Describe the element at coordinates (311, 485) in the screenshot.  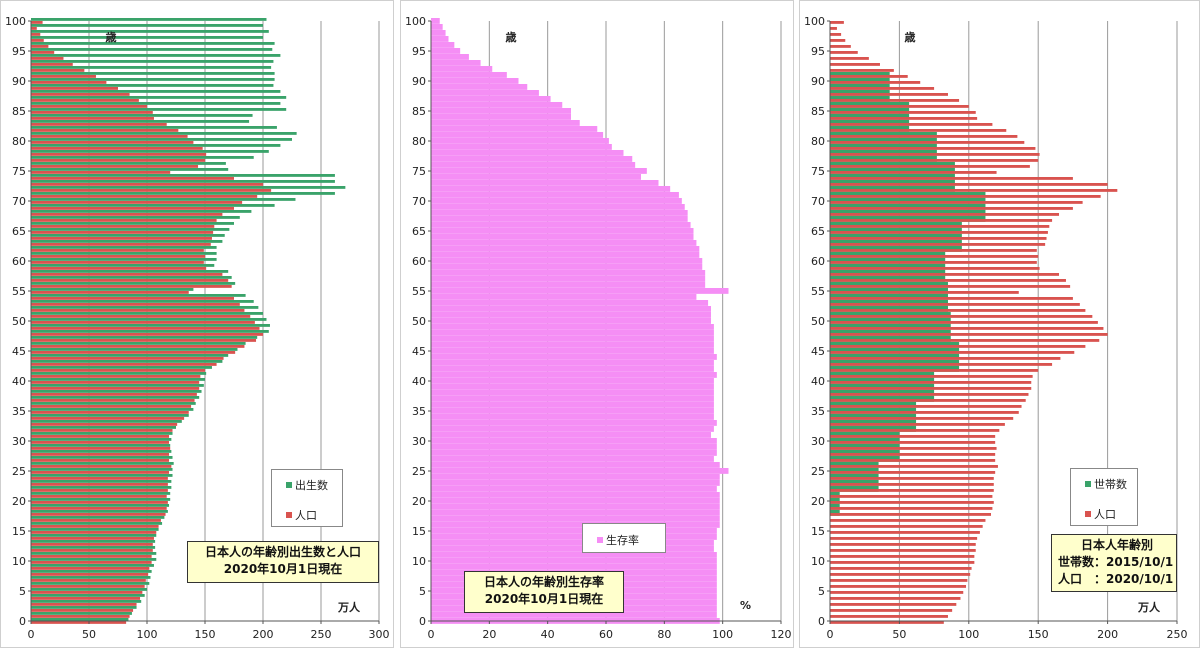
I see `legend-label-birth: 出生数` at that location.